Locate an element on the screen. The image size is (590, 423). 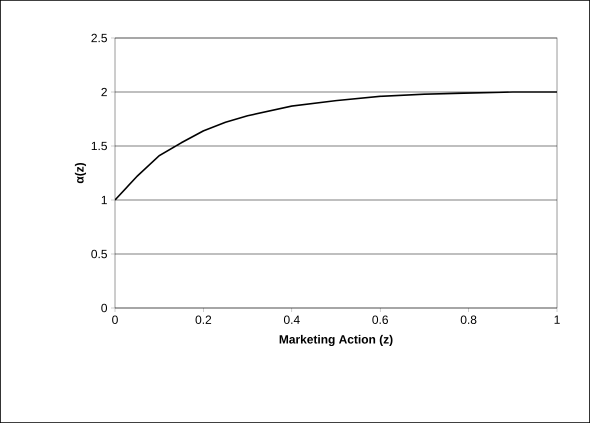
x-tick-label: 0.8 is located at coordinates (468, 320).